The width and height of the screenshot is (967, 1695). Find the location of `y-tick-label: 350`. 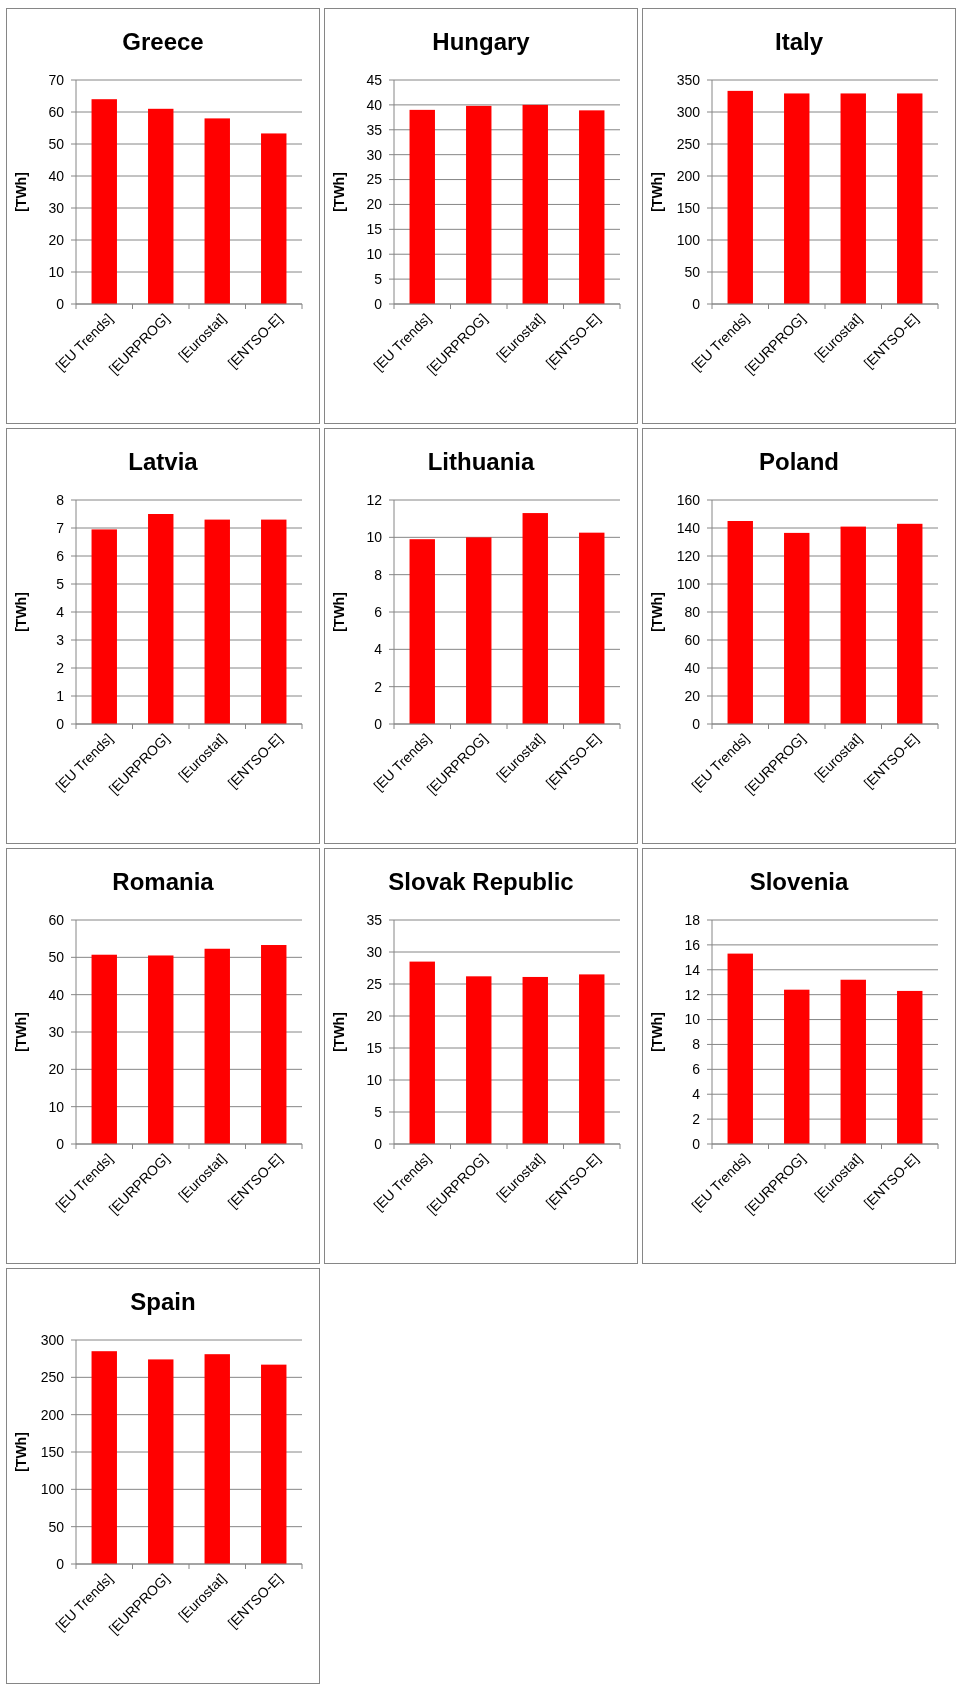

y-tick-label: 350 is located at coordinates (688, 79).